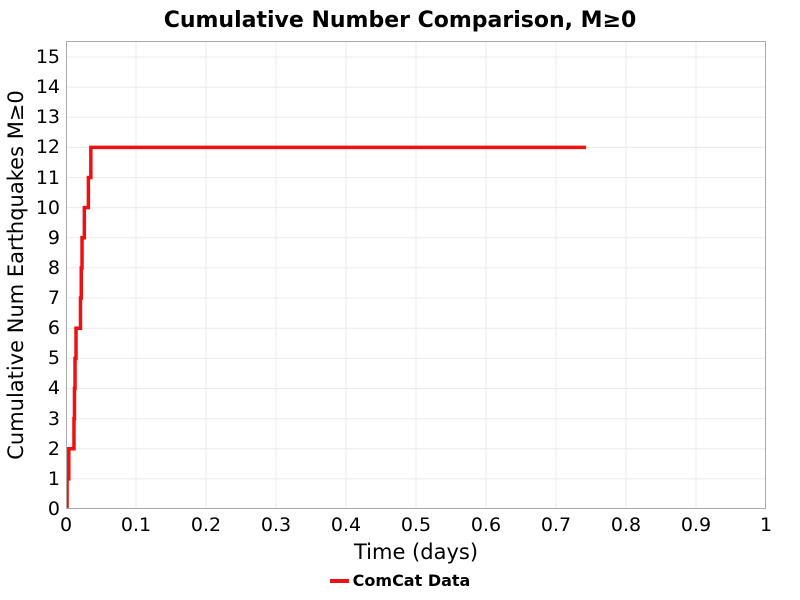 The image size is (800, 600). I want to click on x-axis-title: Time (days), so click(416, 552).